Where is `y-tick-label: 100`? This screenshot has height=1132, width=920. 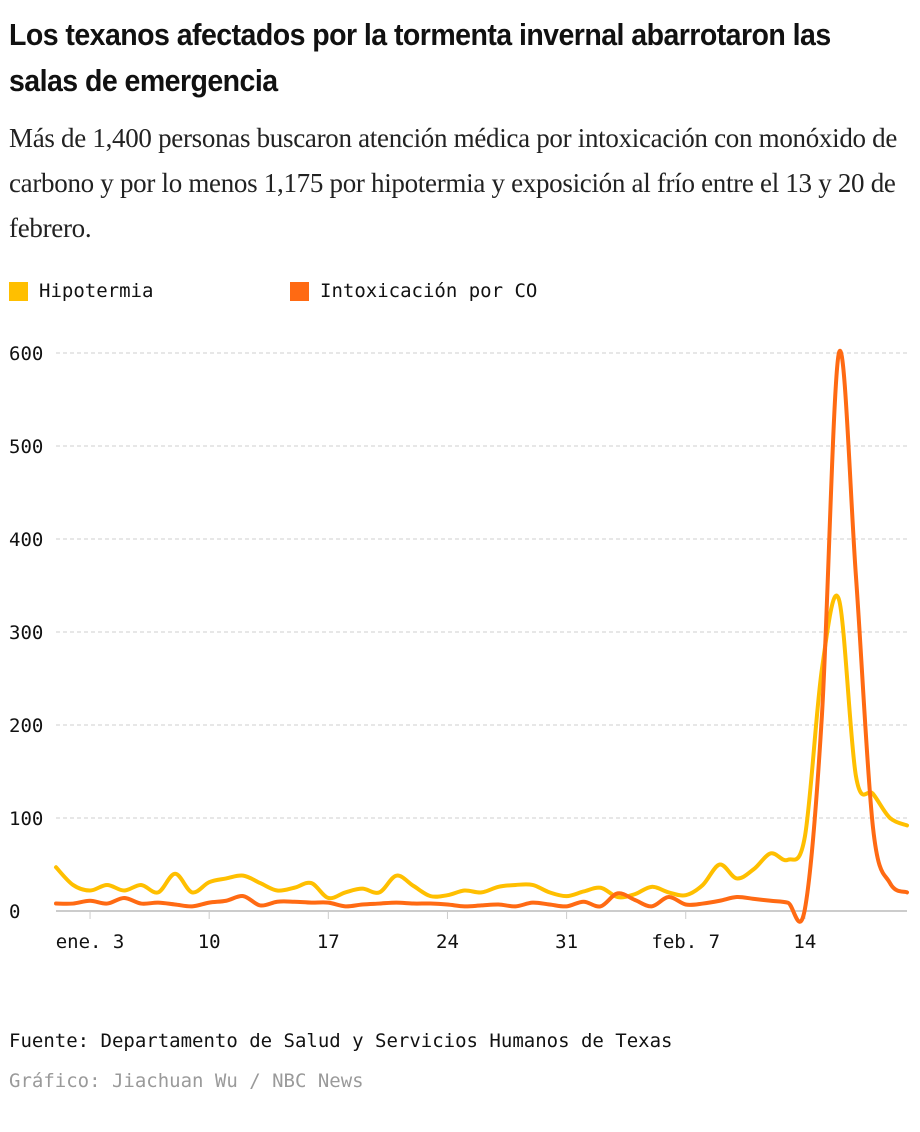
y-tick-label: 100 is located at coordinates (26, 819).